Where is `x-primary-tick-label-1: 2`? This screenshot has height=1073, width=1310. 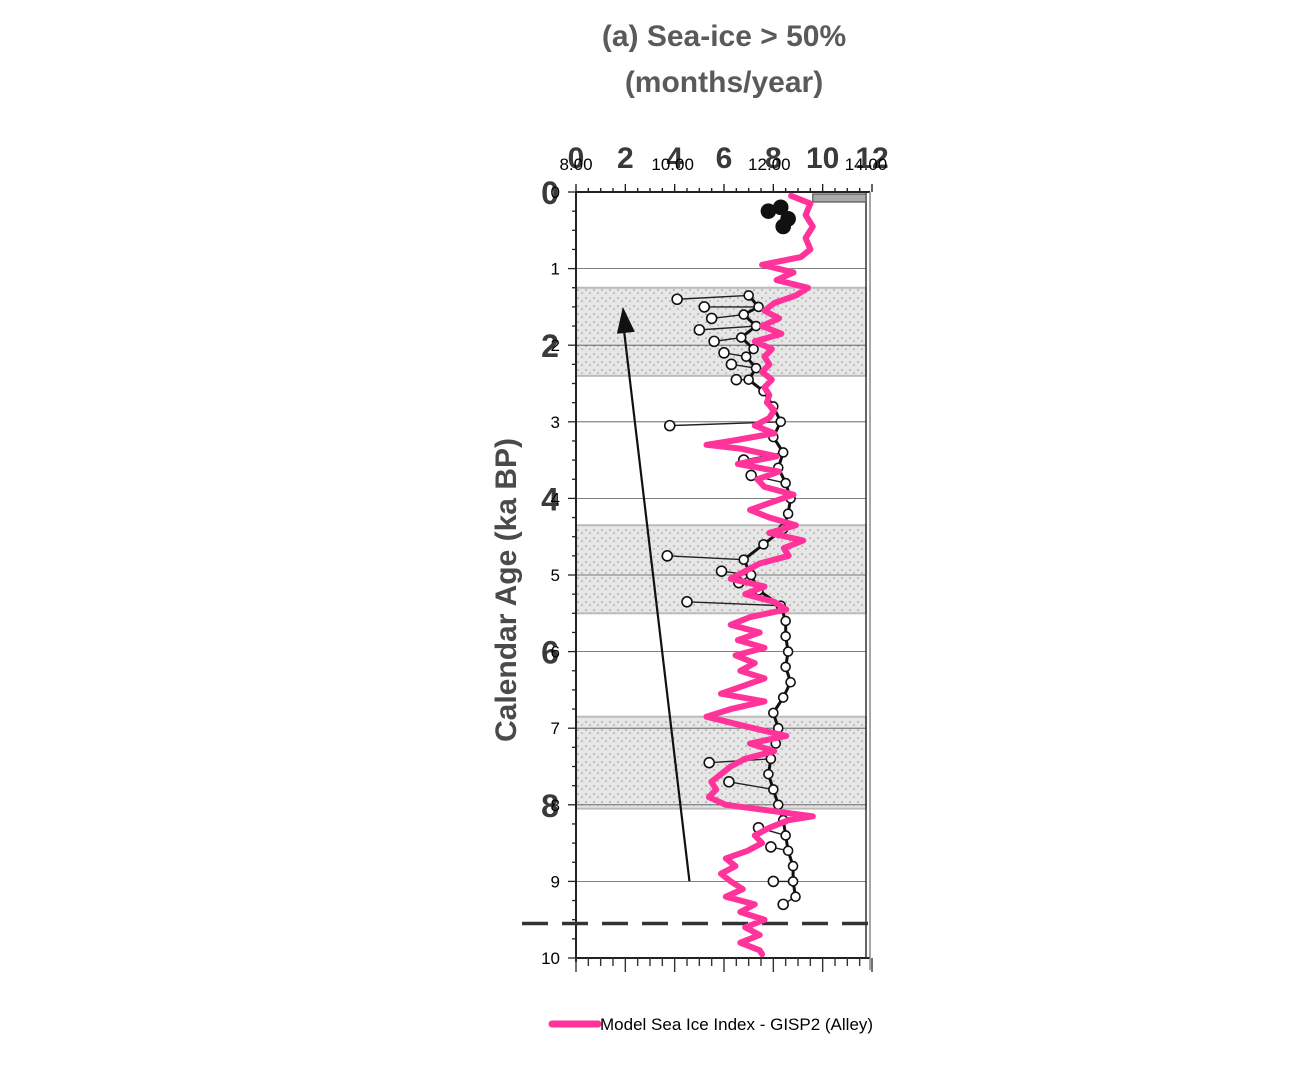 x-primary-tick-label-1: 2 is located at coordinates (625, 158).